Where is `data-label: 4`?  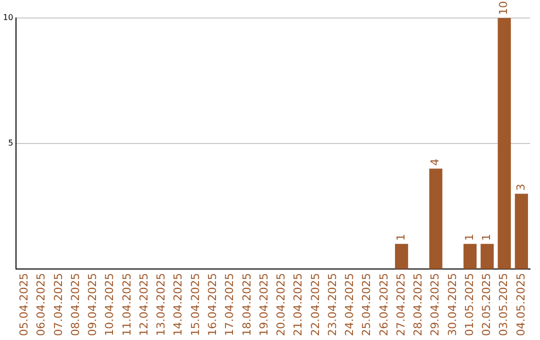 data-label: 4 is located at coordinates (435, 162).